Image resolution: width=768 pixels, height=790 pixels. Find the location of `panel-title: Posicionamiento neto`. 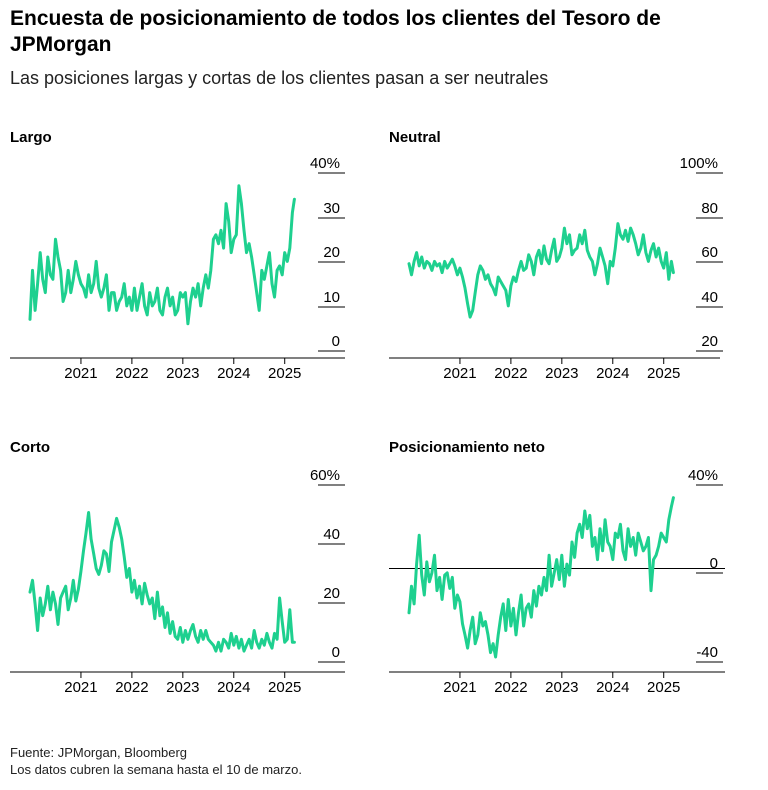

panel-title: Posicionamiento neto is located at coordinates (467, 447).